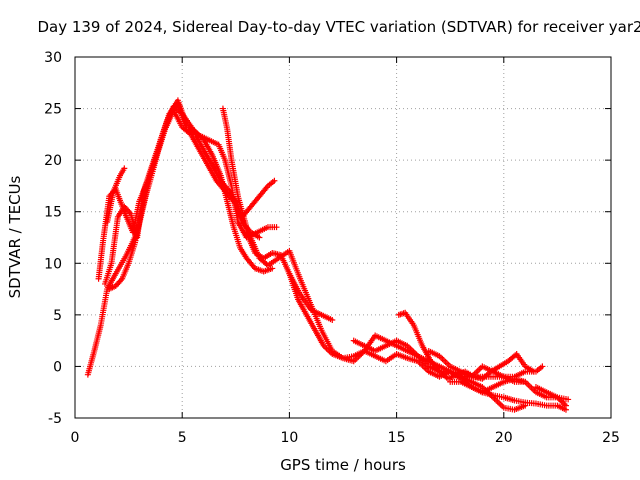 The image size is (640, 480). Describe the element at coordinates (53, 110) in the screenshot. I see `y-tick-label: 25` at that location.